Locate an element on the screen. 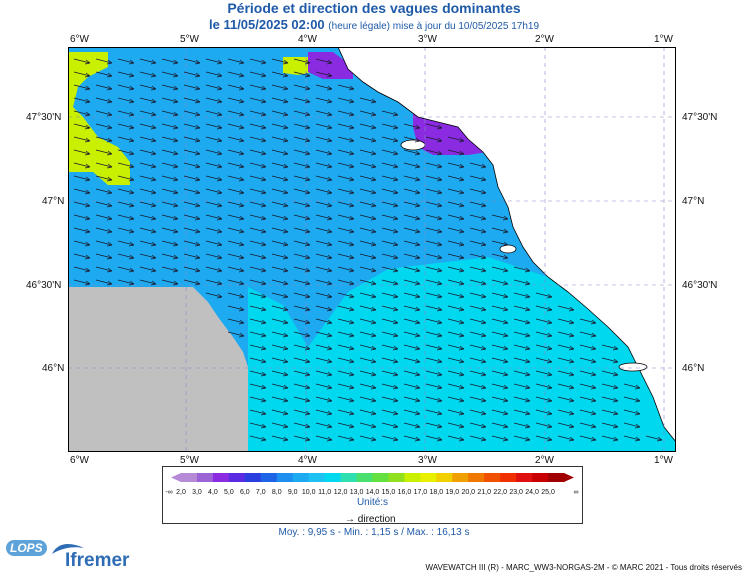  legend-tick-label: 4,0 is located at coordinates (213, 492).